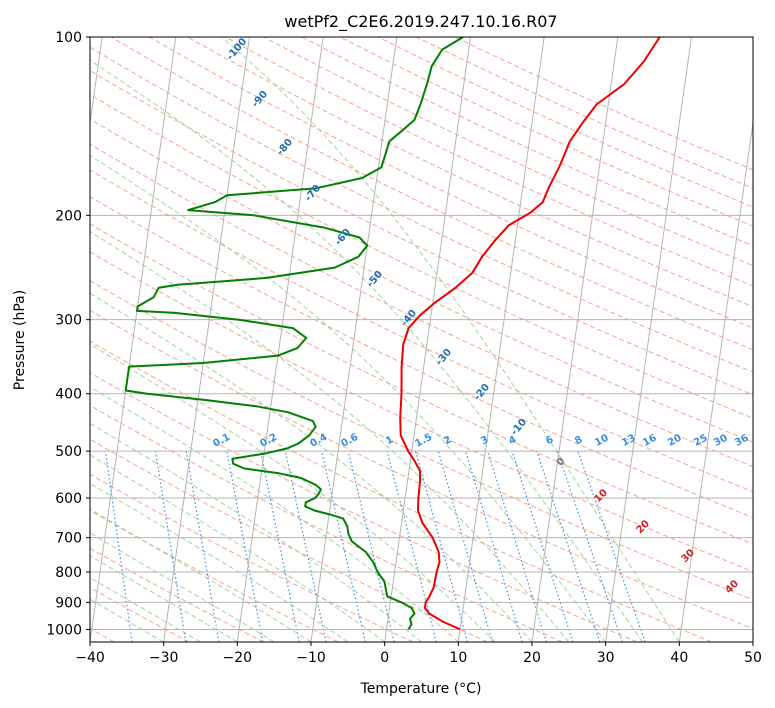 The width and height of the screenshot is (775, 708). Describe the element at coordinates (68, 395) in the screenshot. I see `y-tick-label: 400` at that location.